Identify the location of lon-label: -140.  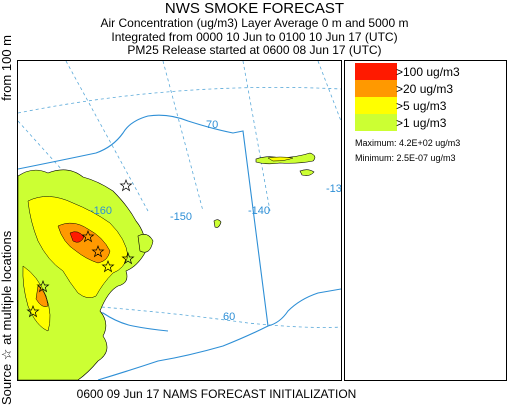
(259, 211).